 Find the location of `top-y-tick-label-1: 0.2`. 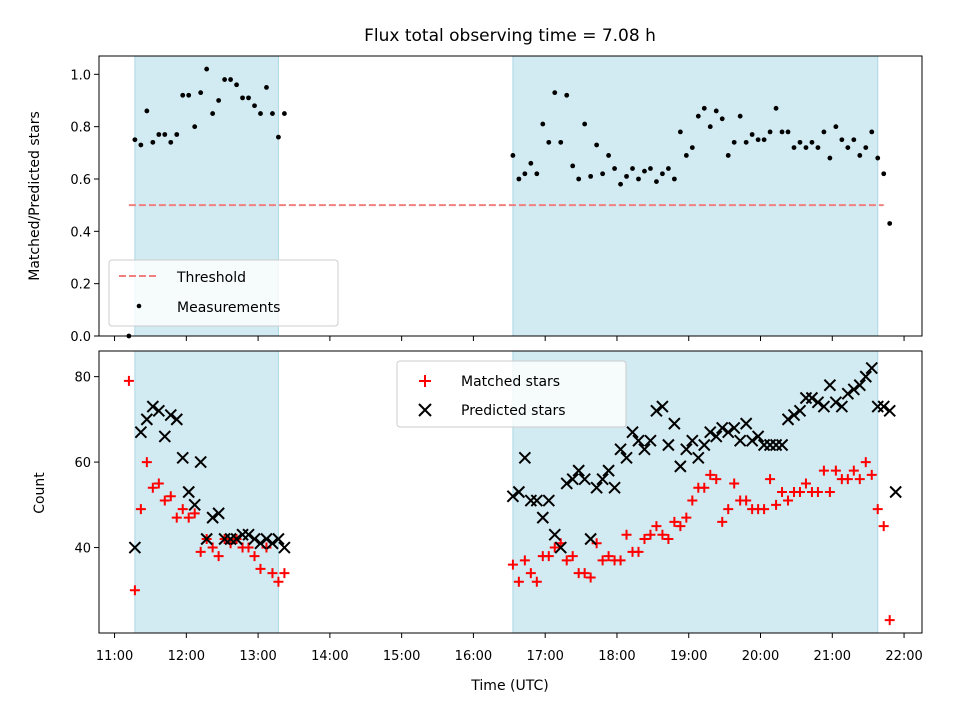

top-y-tick-label-1: 0.2 is located at coordinates (80, 285).